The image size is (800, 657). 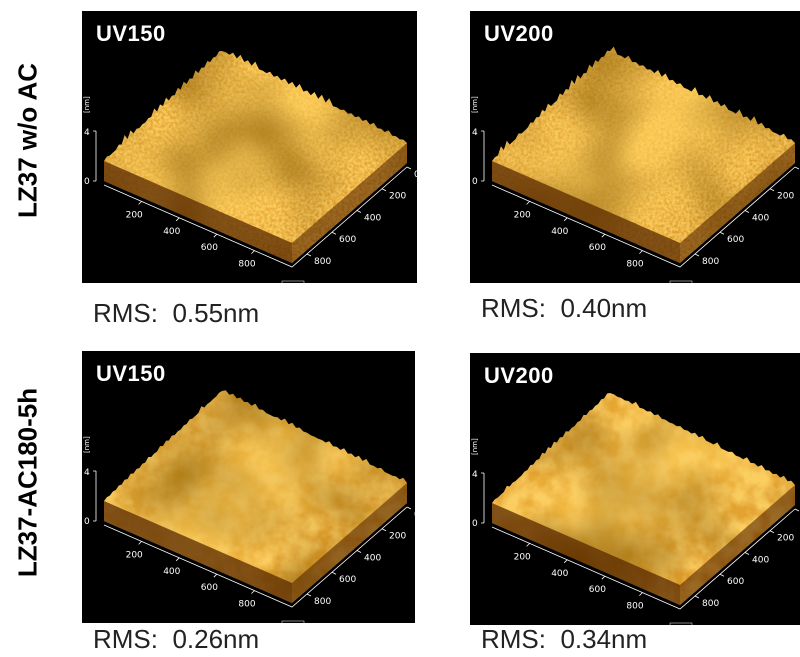 What do you see at coordinates (28, 483) in the screenshot?
I see `row-label-ac180: LZ37-AC180-5h` at bounding box center [28, 483].